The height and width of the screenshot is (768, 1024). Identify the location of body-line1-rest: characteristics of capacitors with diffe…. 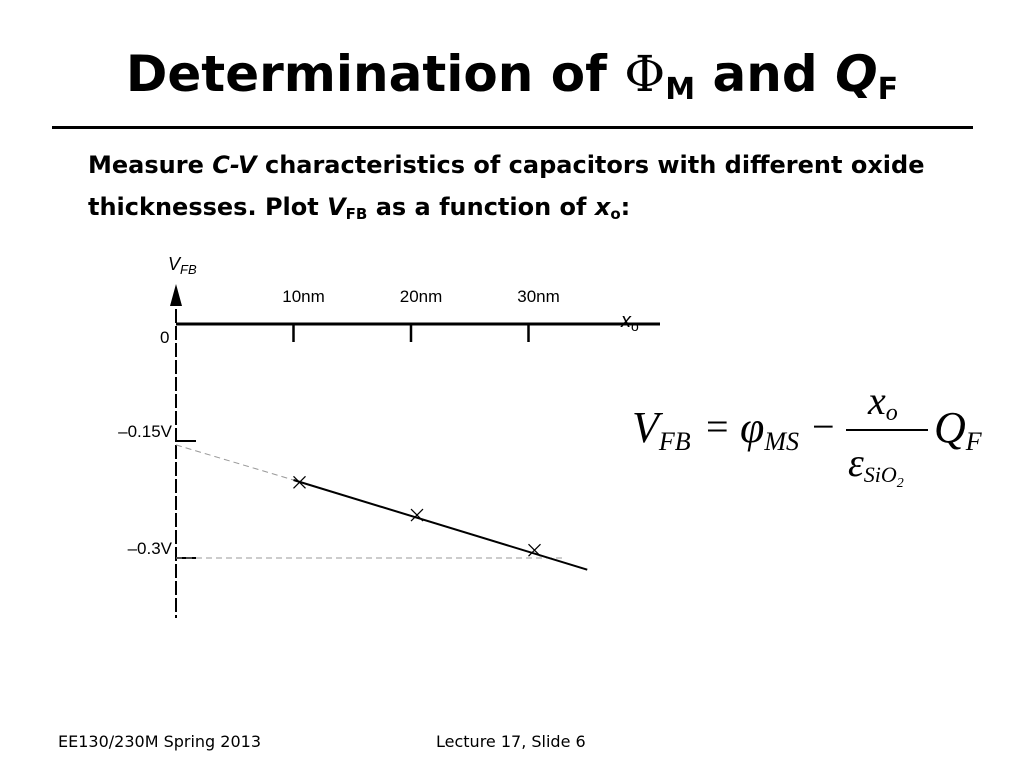
(590, 165).